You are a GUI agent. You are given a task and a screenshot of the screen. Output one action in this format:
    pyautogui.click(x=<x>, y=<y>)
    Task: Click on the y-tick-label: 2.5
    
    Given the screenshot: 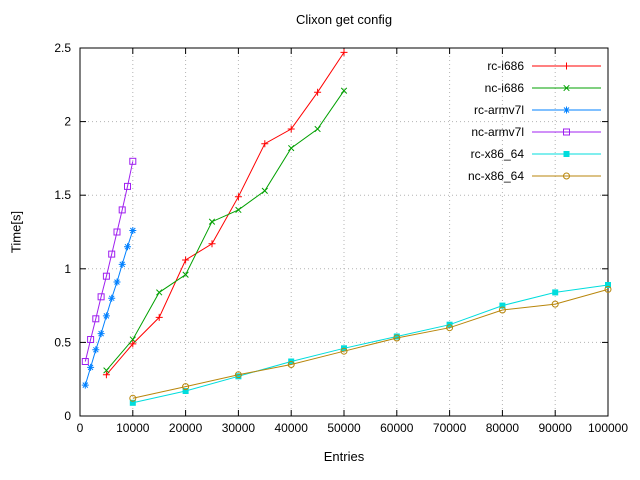 What is the action you would take?
    pyautogui.click(x=62, y=48)
    